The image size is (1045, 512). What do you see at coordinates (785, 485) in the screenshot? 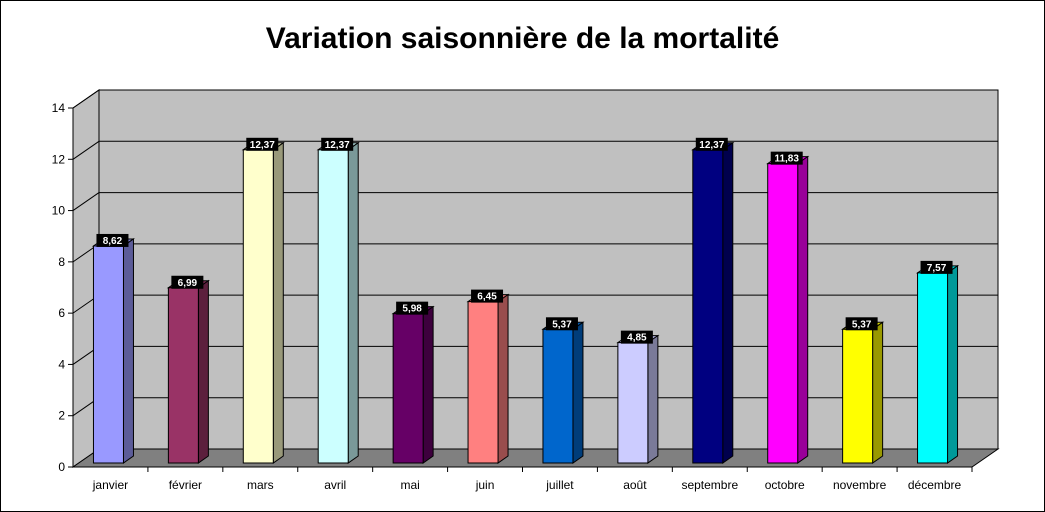
I see `x-tick-label: octobre` at bounding box center [785, 485].